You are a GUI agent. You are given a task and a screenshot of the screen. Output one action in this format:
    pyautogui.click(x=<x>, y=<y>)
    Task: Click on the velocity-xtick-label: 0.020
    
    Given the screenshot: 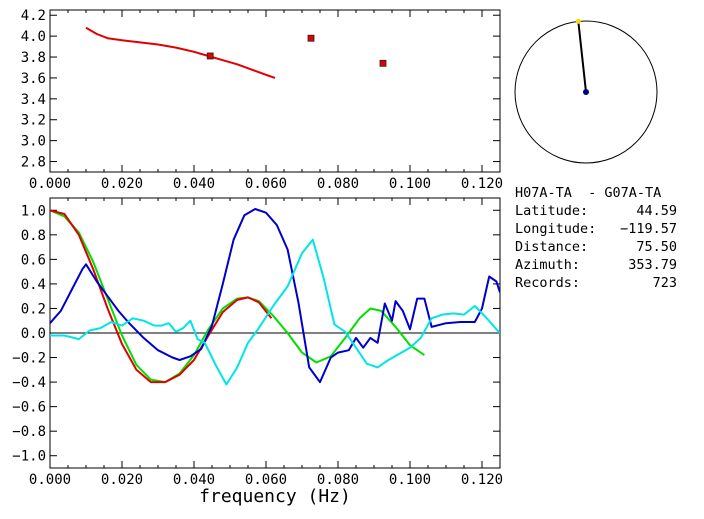 What is the action you would take?
    pyautogui.click(x=122, y=184)
    